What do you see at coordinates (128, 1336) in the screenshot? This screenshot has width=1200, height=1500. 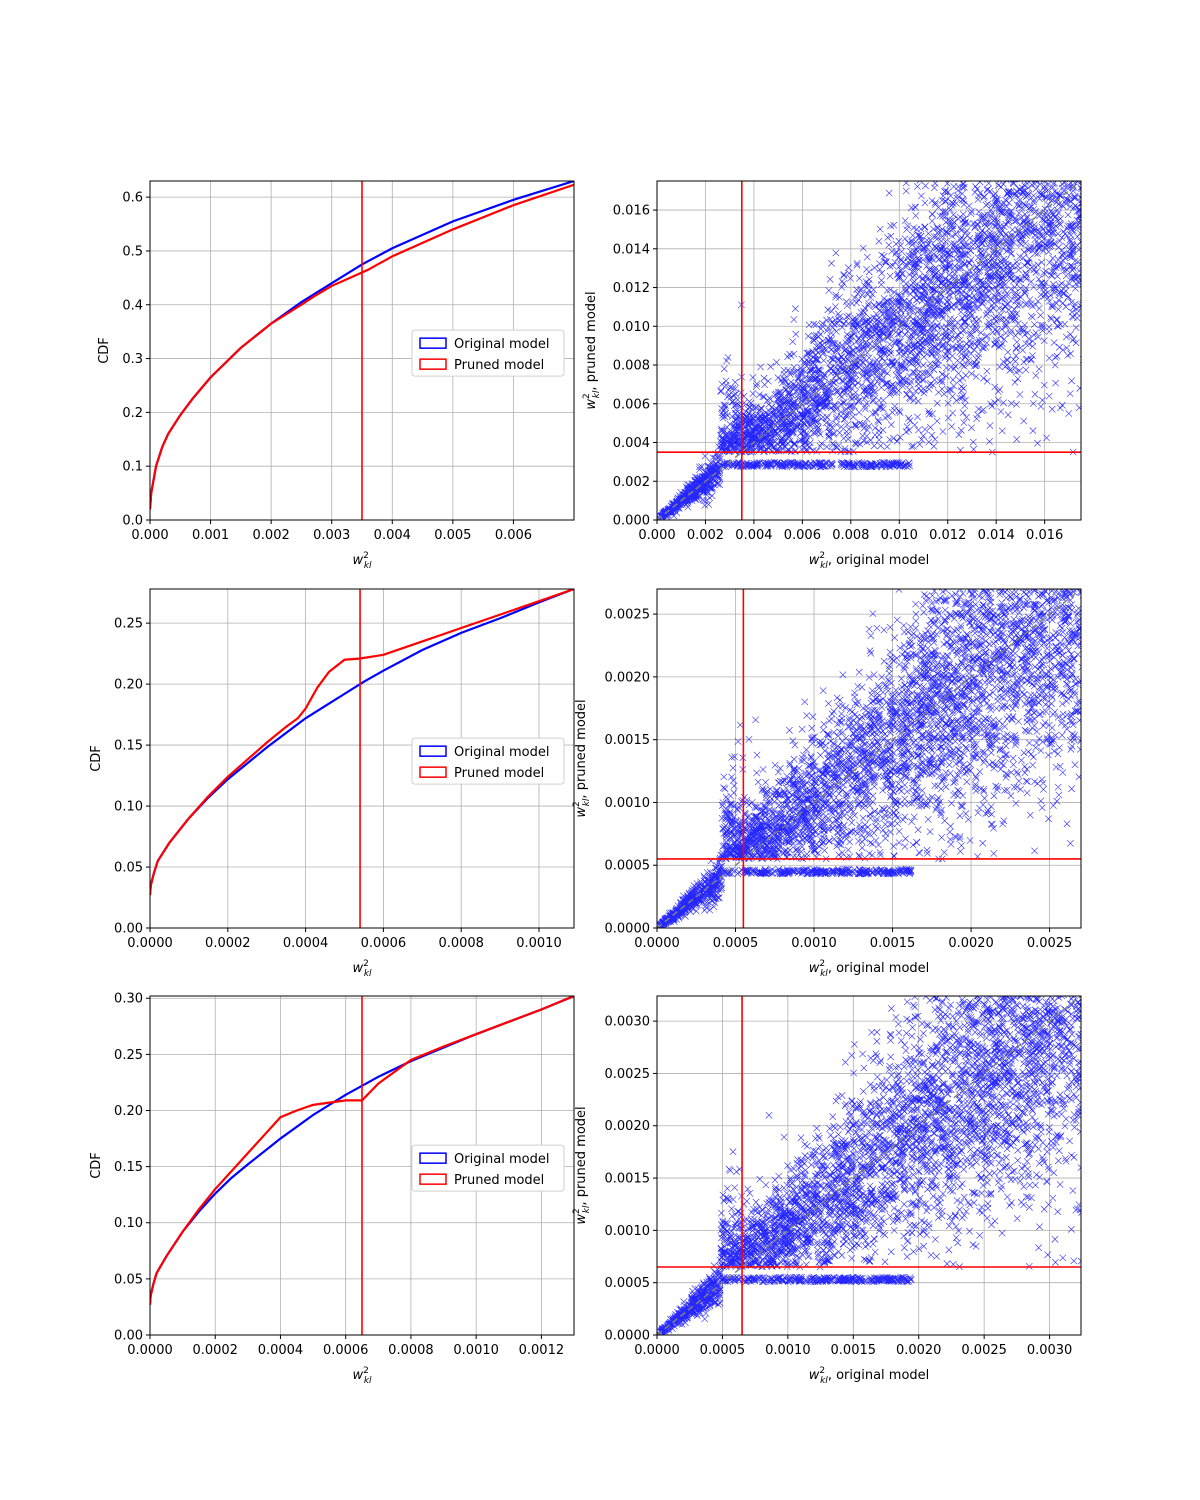 I see `y-tick-label: 0.00` at bounding box center [128, 1336].